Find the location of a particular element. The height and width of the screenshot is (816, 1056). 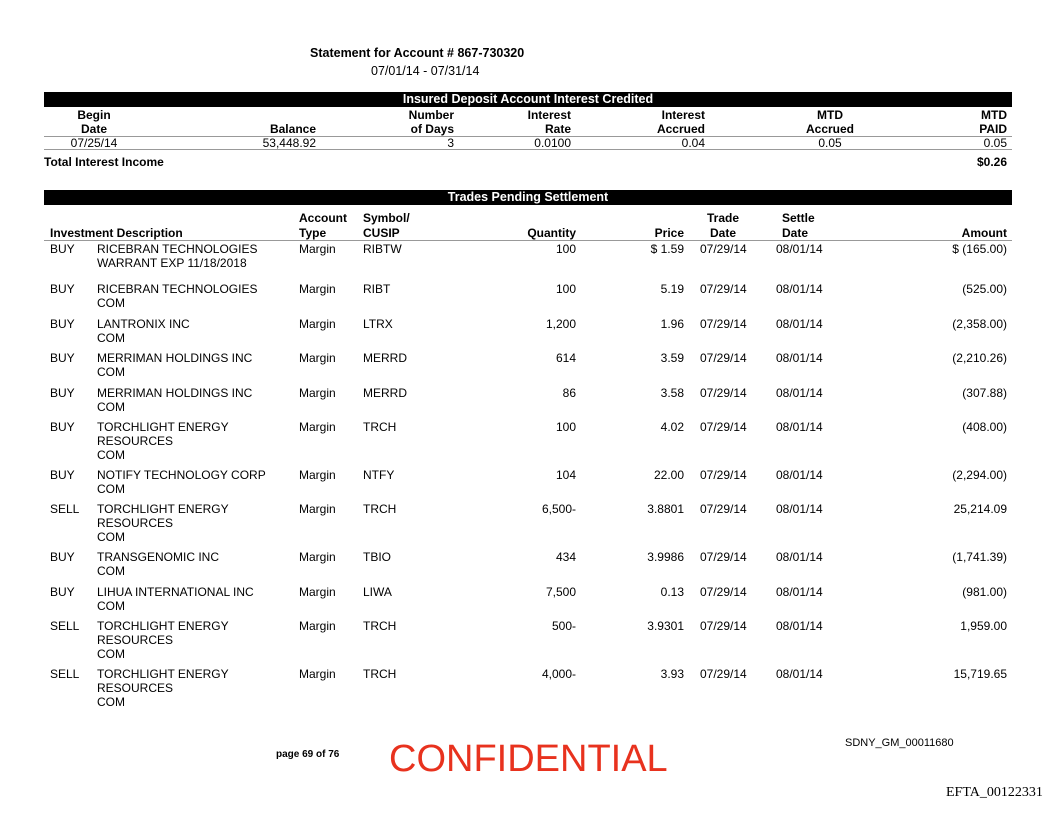

price: 3.8801 is located at coordinates (665, 509).